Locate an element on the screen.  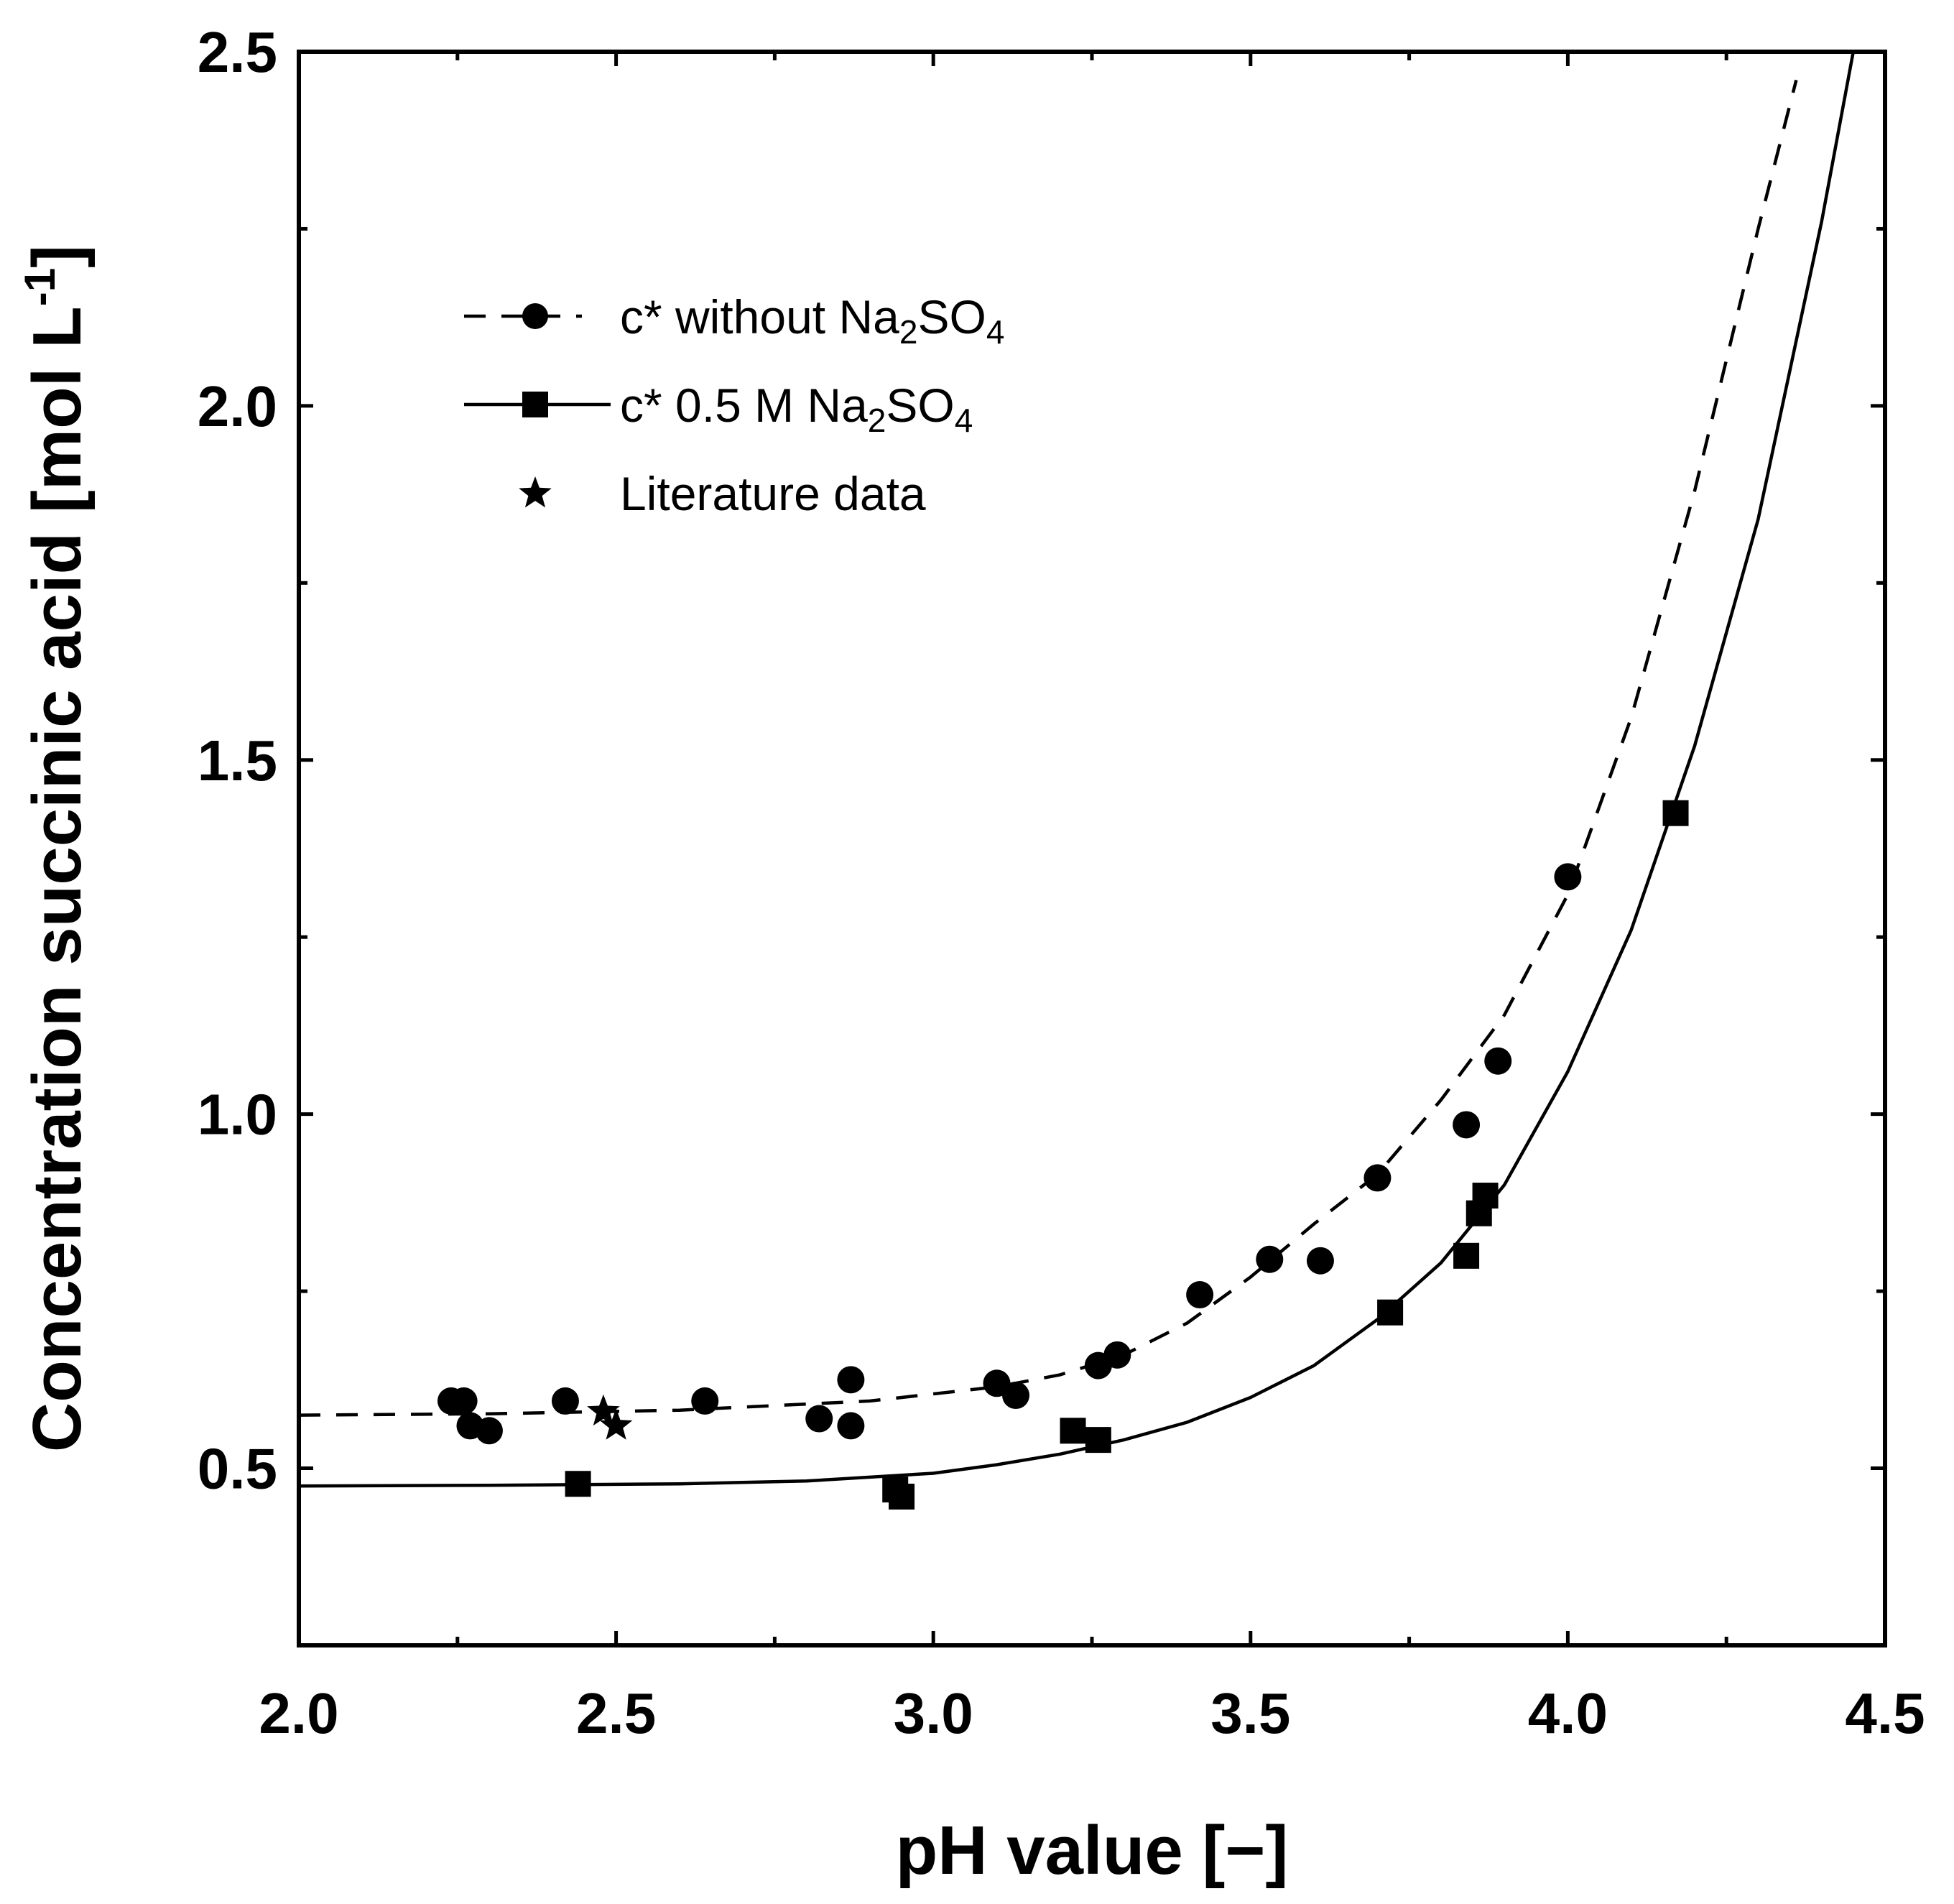
y-tick-label: 2.0 is located at coordinates (238, 406).